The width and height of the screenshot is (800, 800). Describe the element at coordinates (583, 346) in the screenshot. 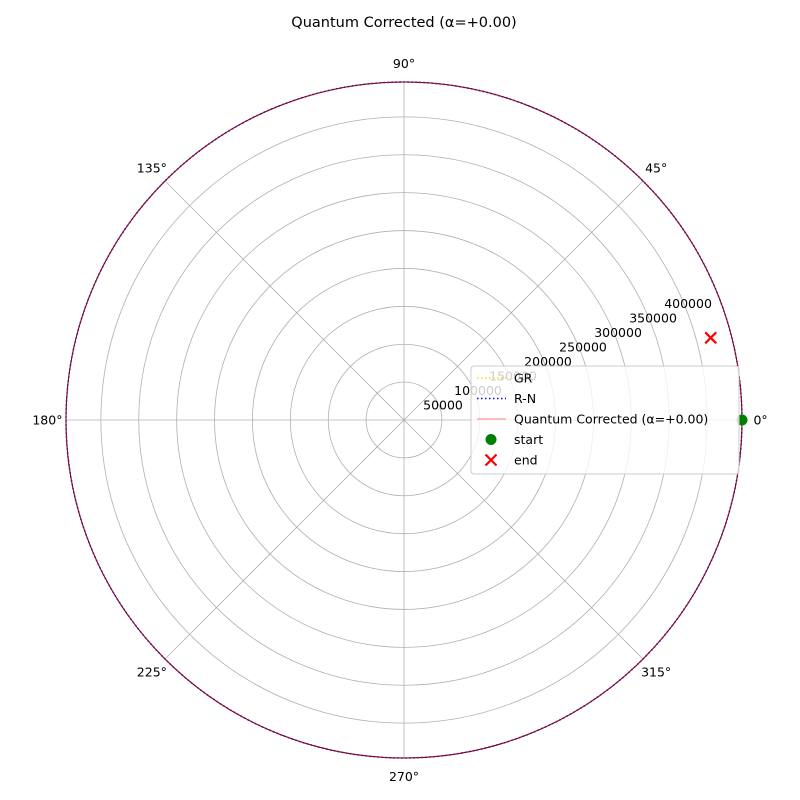

I see `radial-tick-label: 250000` at that location.